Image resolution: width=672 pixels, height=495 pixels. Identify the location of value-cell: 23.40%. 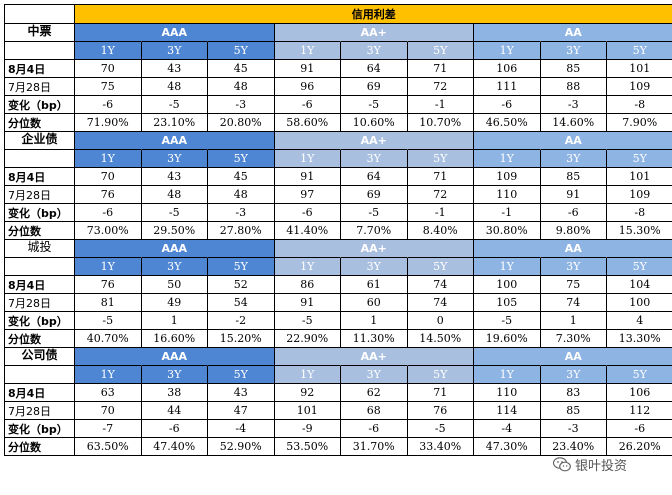
(573, 447).